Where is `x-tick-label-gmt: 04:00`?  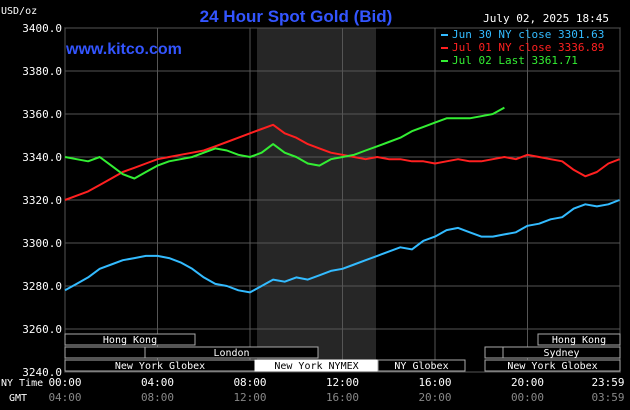
x-tick-label-gmt: 04:00 is located at coordinates (64, 397).